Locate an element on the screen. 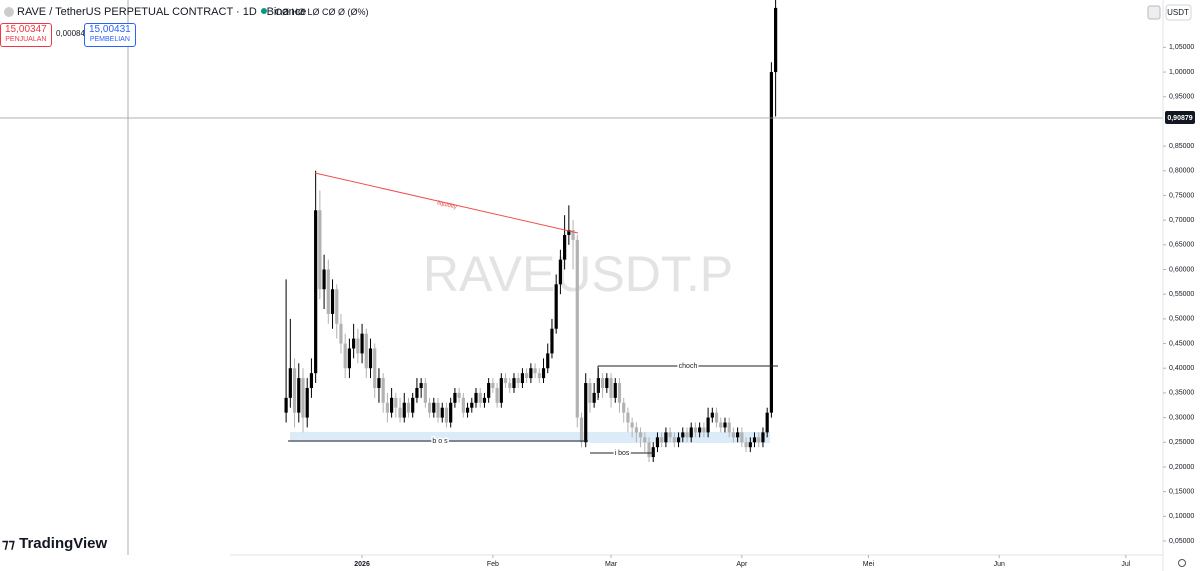 This screenshot has height=571, width=1200. settings-gear is located at coordinates (1182, 563).